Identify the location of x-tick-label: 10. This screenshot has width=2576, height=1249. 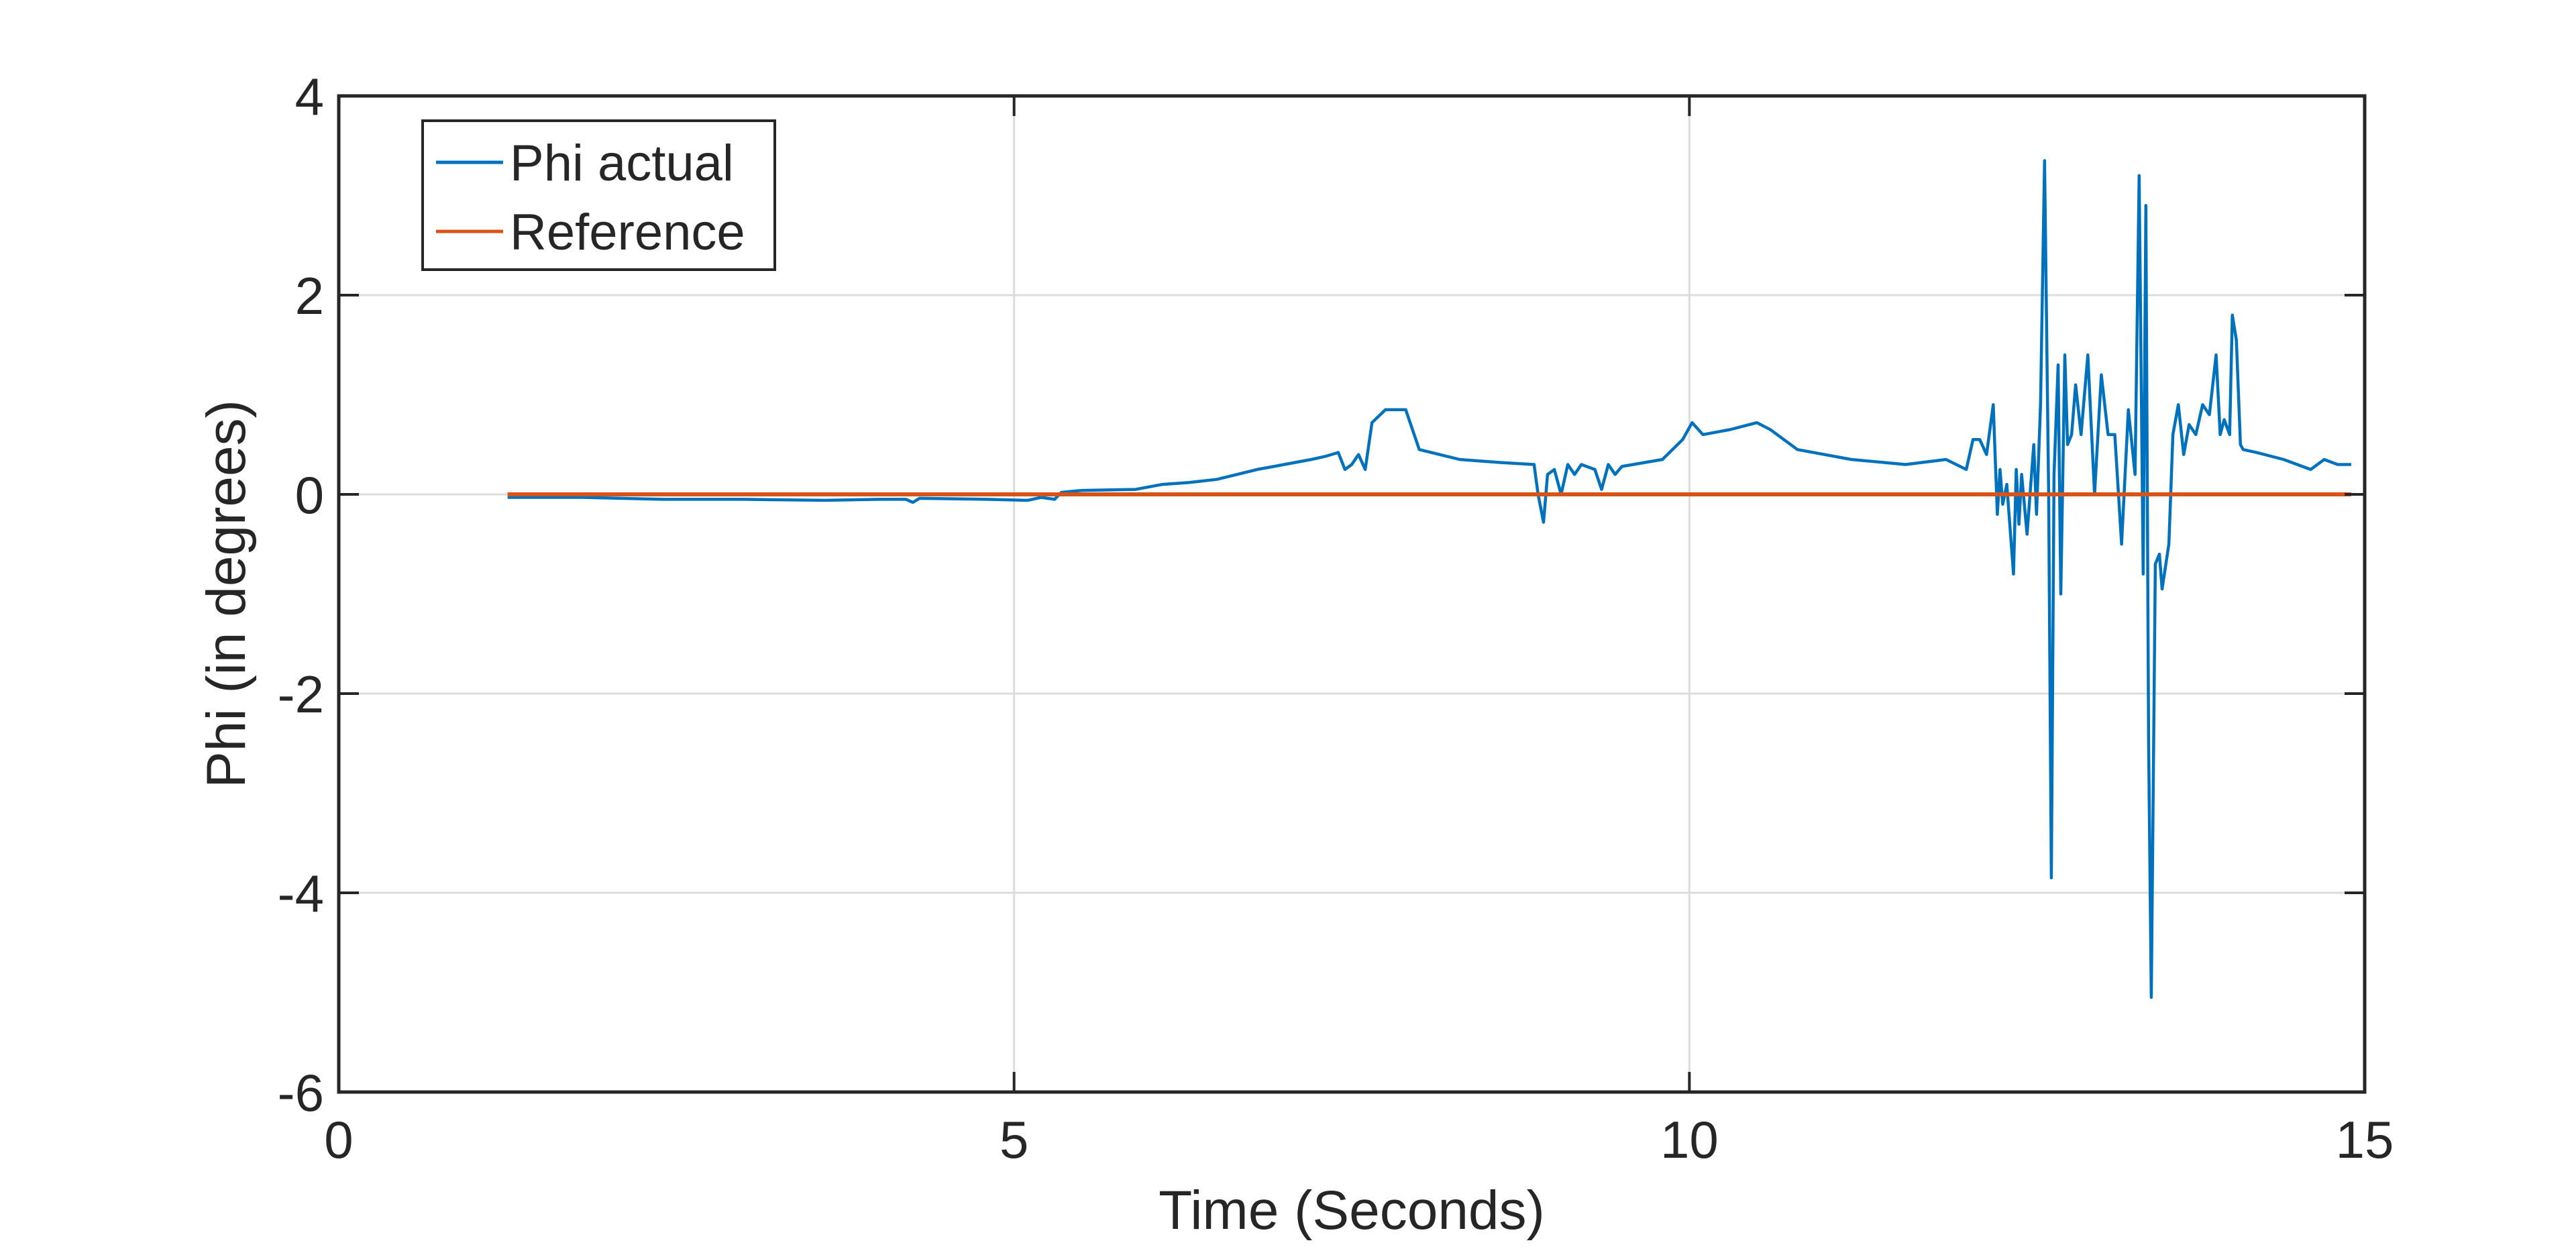
(1689, 1139).